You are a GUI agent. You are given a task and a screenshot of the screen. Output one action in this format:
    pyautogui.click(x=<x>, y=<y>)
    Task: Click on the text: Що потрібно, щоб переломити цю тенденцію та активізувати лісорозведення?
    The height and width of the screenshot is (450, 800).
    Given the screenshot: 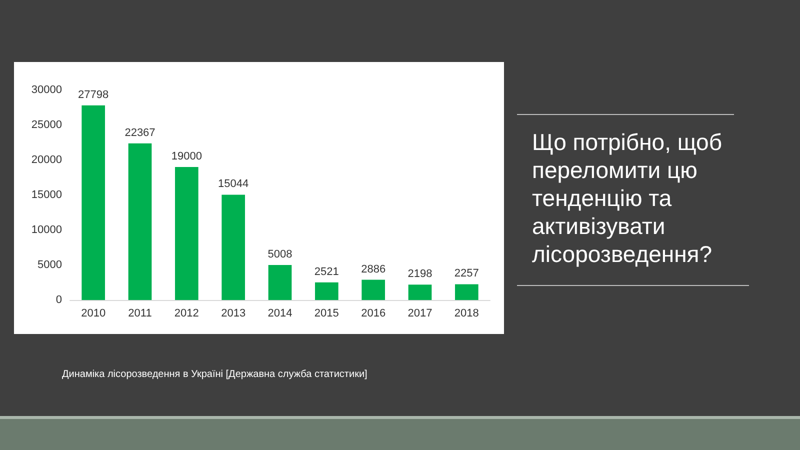 What is the action you would take?
    pyautogui.click(x=627, y=198)
    